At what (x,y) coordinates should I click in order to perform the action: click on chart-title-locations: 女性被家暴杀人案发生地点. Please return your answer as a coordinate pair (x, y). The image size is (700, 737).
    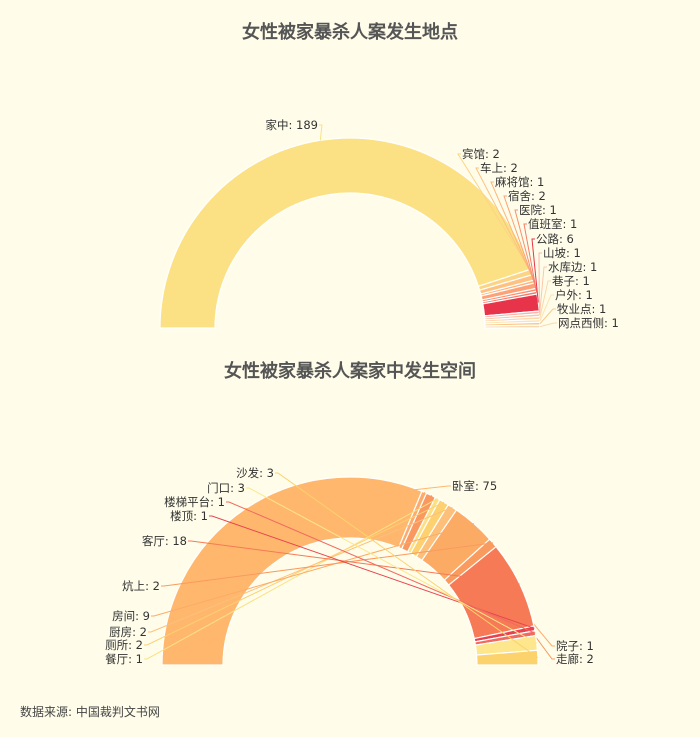
    Looking at the image, I should click on (350, 32).